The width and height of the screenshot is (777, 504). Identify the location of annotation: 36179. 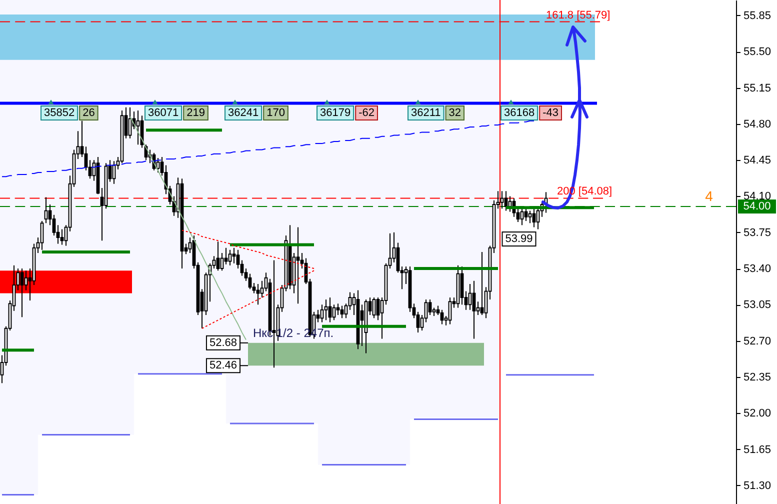
(335, 113).